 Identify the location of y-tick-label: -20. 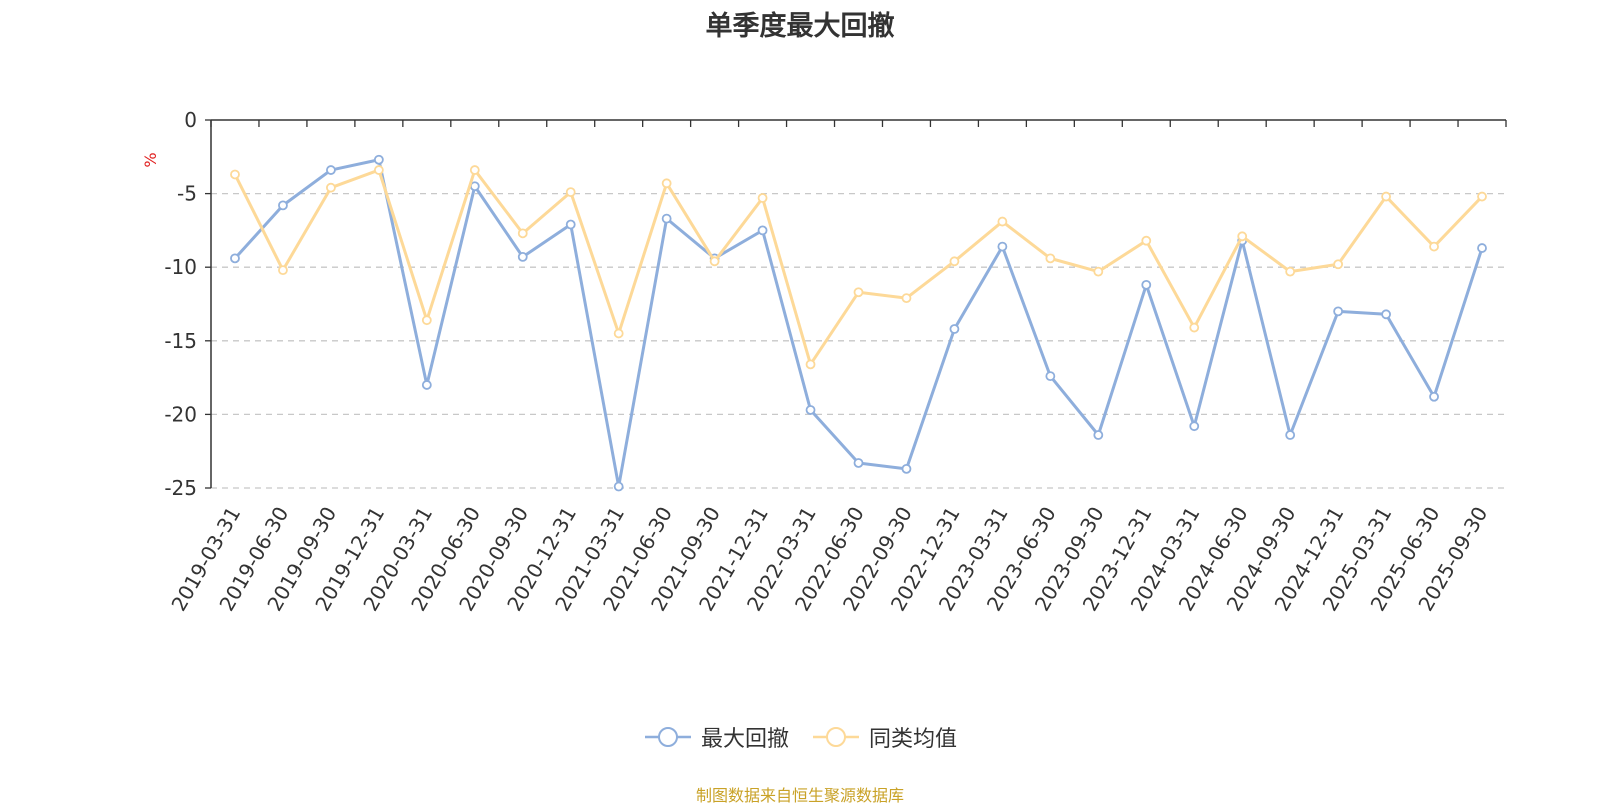
(180, 414).